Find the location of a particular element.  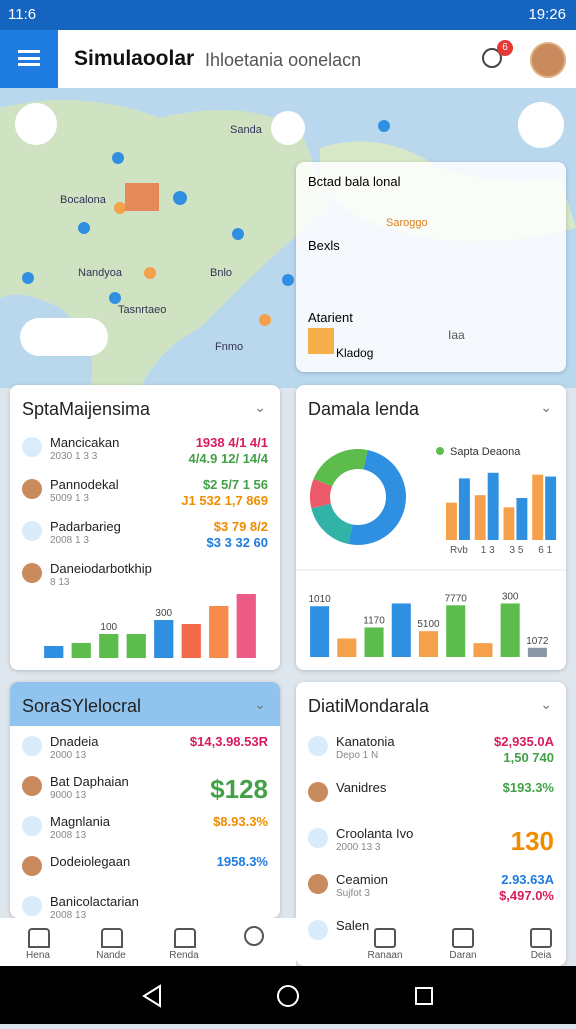

row-label: Magnlania is located at coordinates (80, 821).